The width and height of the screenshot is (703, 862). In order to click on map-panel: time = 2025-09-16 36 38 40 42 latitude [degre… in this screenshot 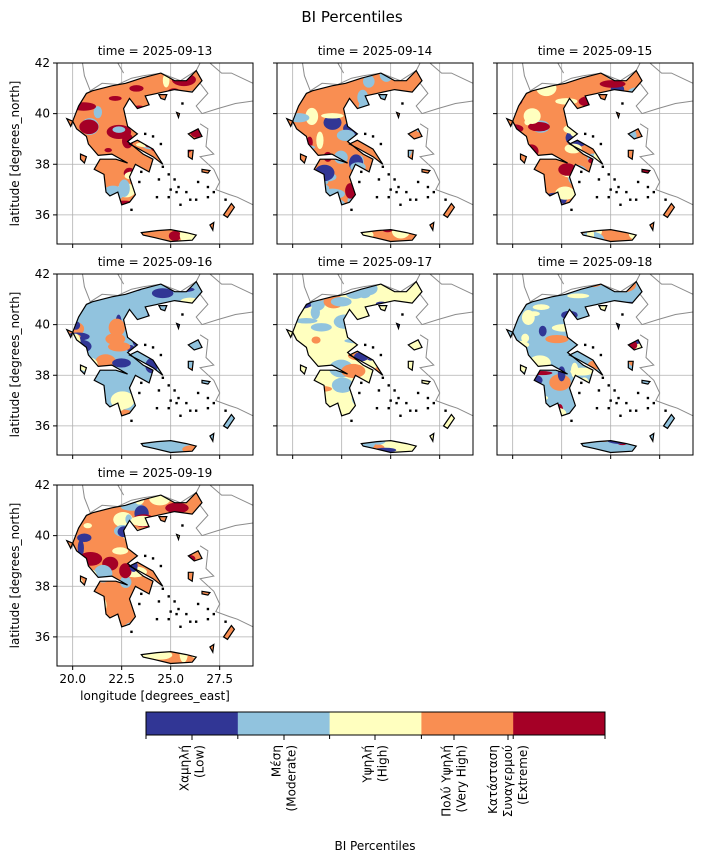, I will do `click(131, 357)`.